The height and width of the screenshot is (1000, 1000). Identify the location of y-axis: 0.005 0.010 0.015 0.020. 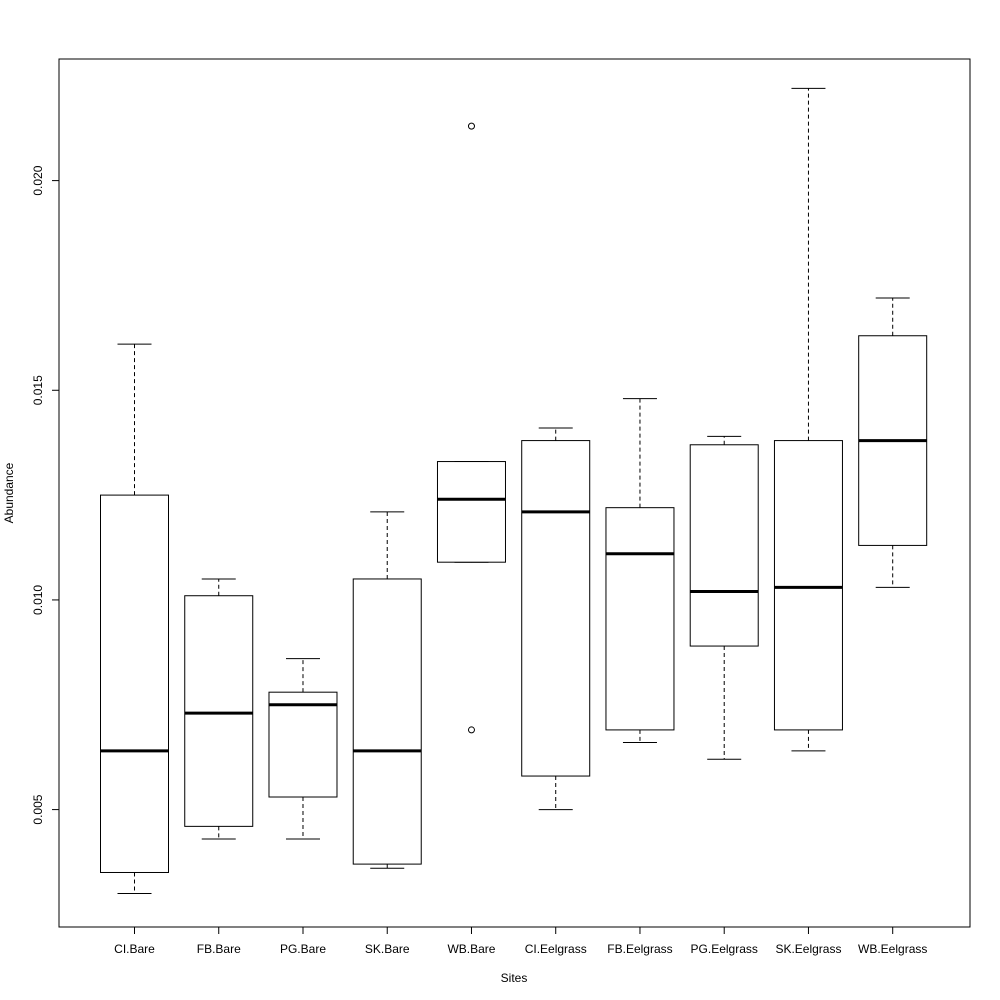
(45, 495).